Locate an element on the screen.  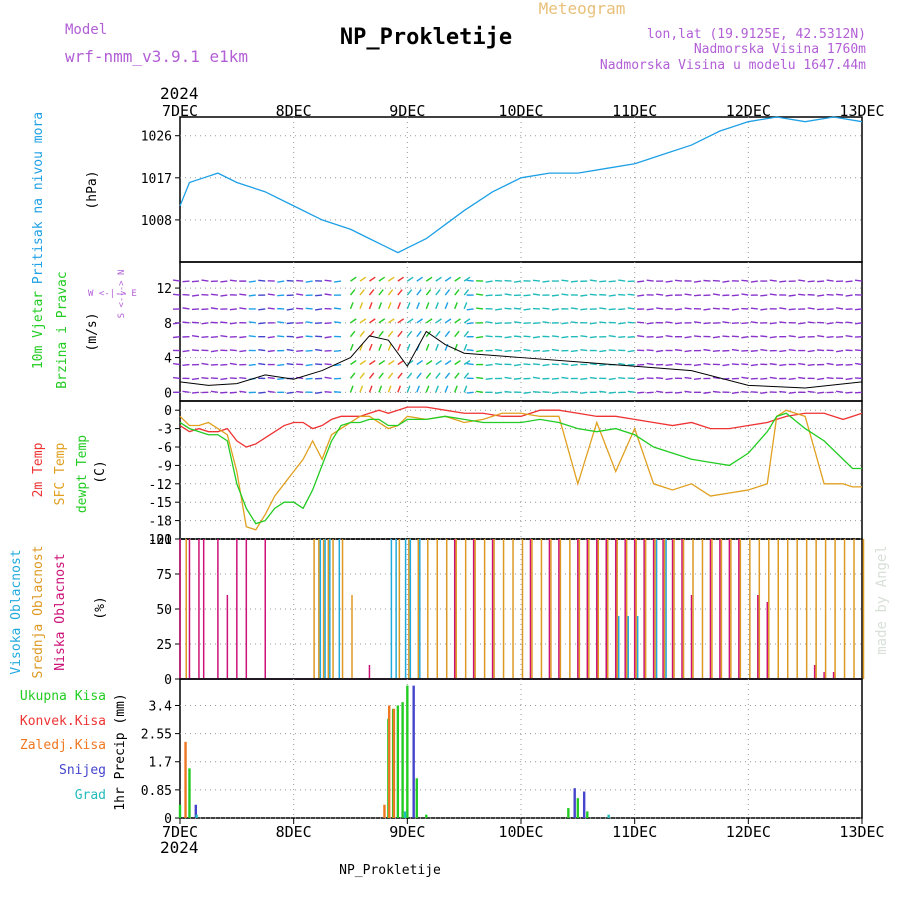
precip-ytick-label: 1.7 is located at coordinates (160, 763).